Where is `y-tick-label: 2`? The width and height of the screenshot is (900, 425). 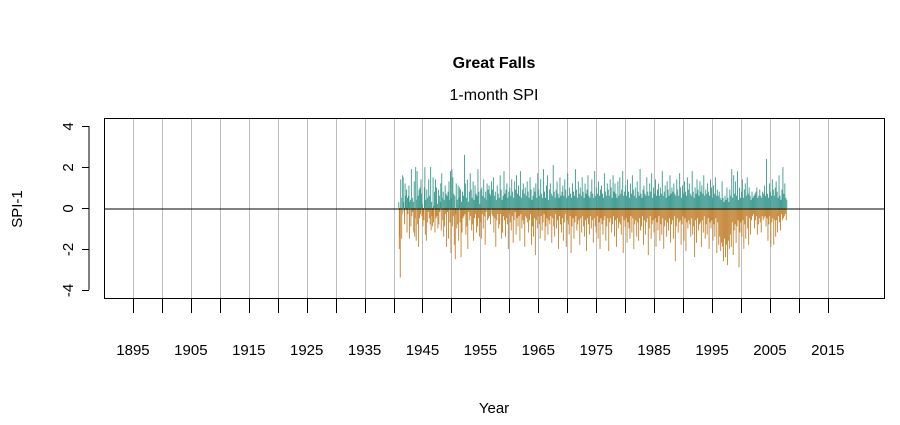 y-tick-label: 2 is located at coordinates (68, 167).